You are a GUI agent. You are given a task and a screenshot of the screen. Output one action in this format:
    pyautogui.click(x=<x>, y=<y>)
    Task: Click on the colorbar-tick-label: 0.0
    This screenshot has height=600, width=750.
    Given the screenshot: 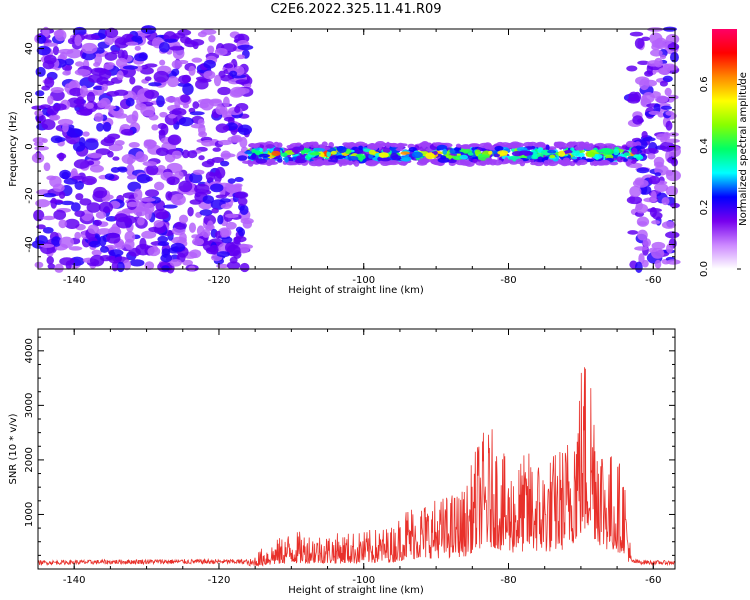 What is the action you would take?
    pyautogui.click(x=704, y=269)
    